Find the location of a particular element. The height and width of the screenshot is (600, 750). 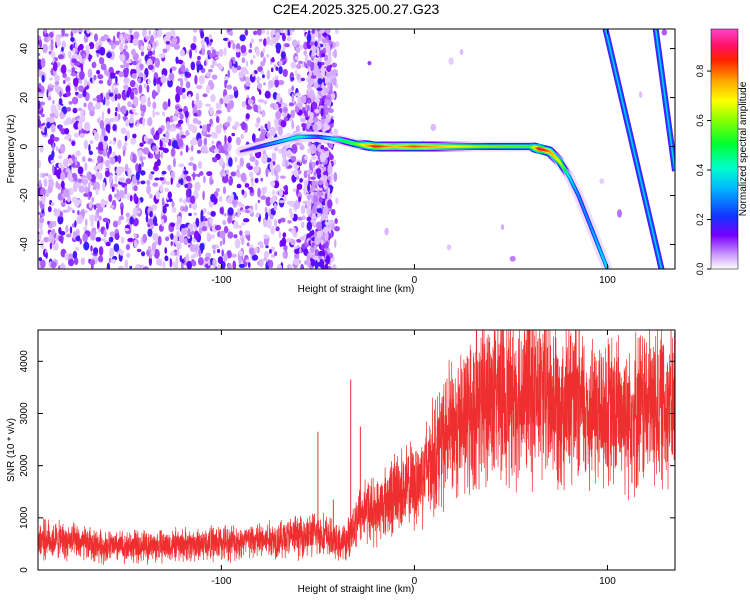

spectrogram-ylabel: Frequency (Hz) is located at coordinates (11, 149).